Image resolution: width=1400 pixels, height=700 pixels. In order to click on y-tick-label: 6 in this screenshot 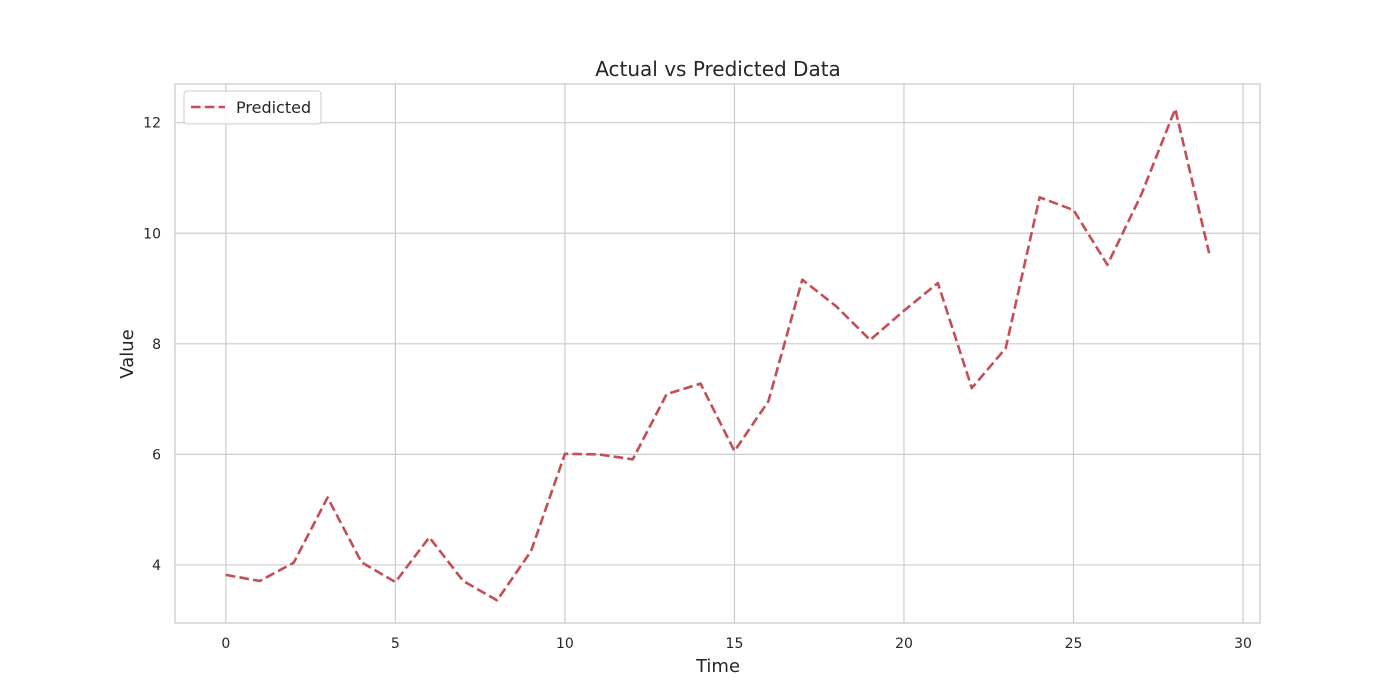, I will do `click(156, 455)`.